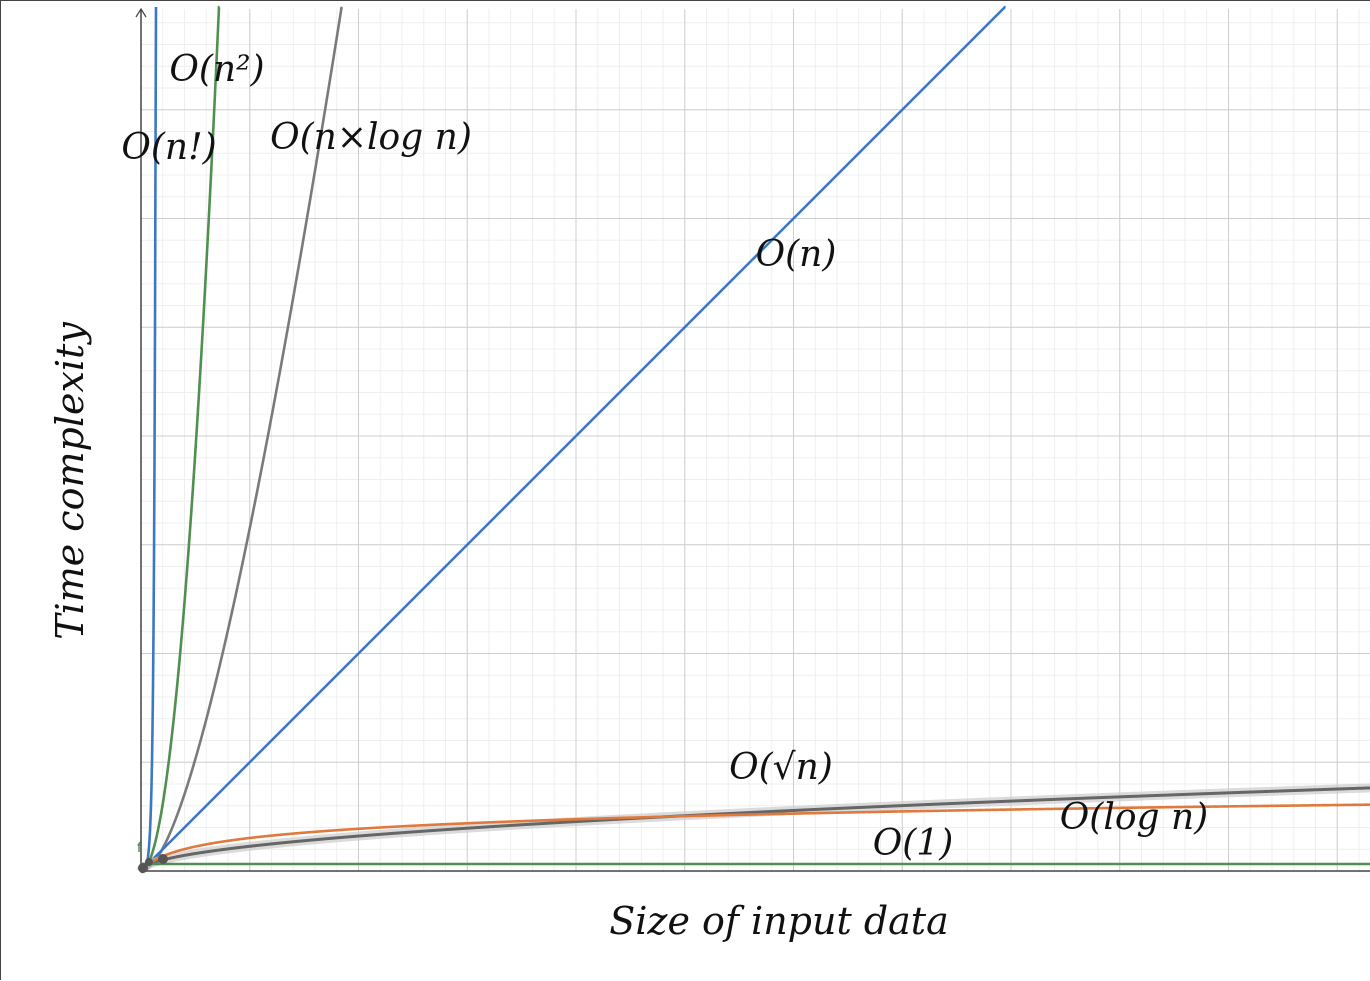 Image resolution: width=1370 pixels, height=981 pixels. I want to click on point-b, so click(163, 859).